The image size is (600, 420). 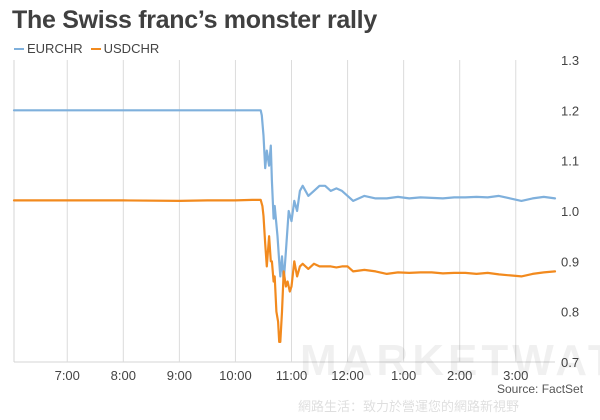 I want to click on x-tick-label: 1:00, so click(x=403, y=375).